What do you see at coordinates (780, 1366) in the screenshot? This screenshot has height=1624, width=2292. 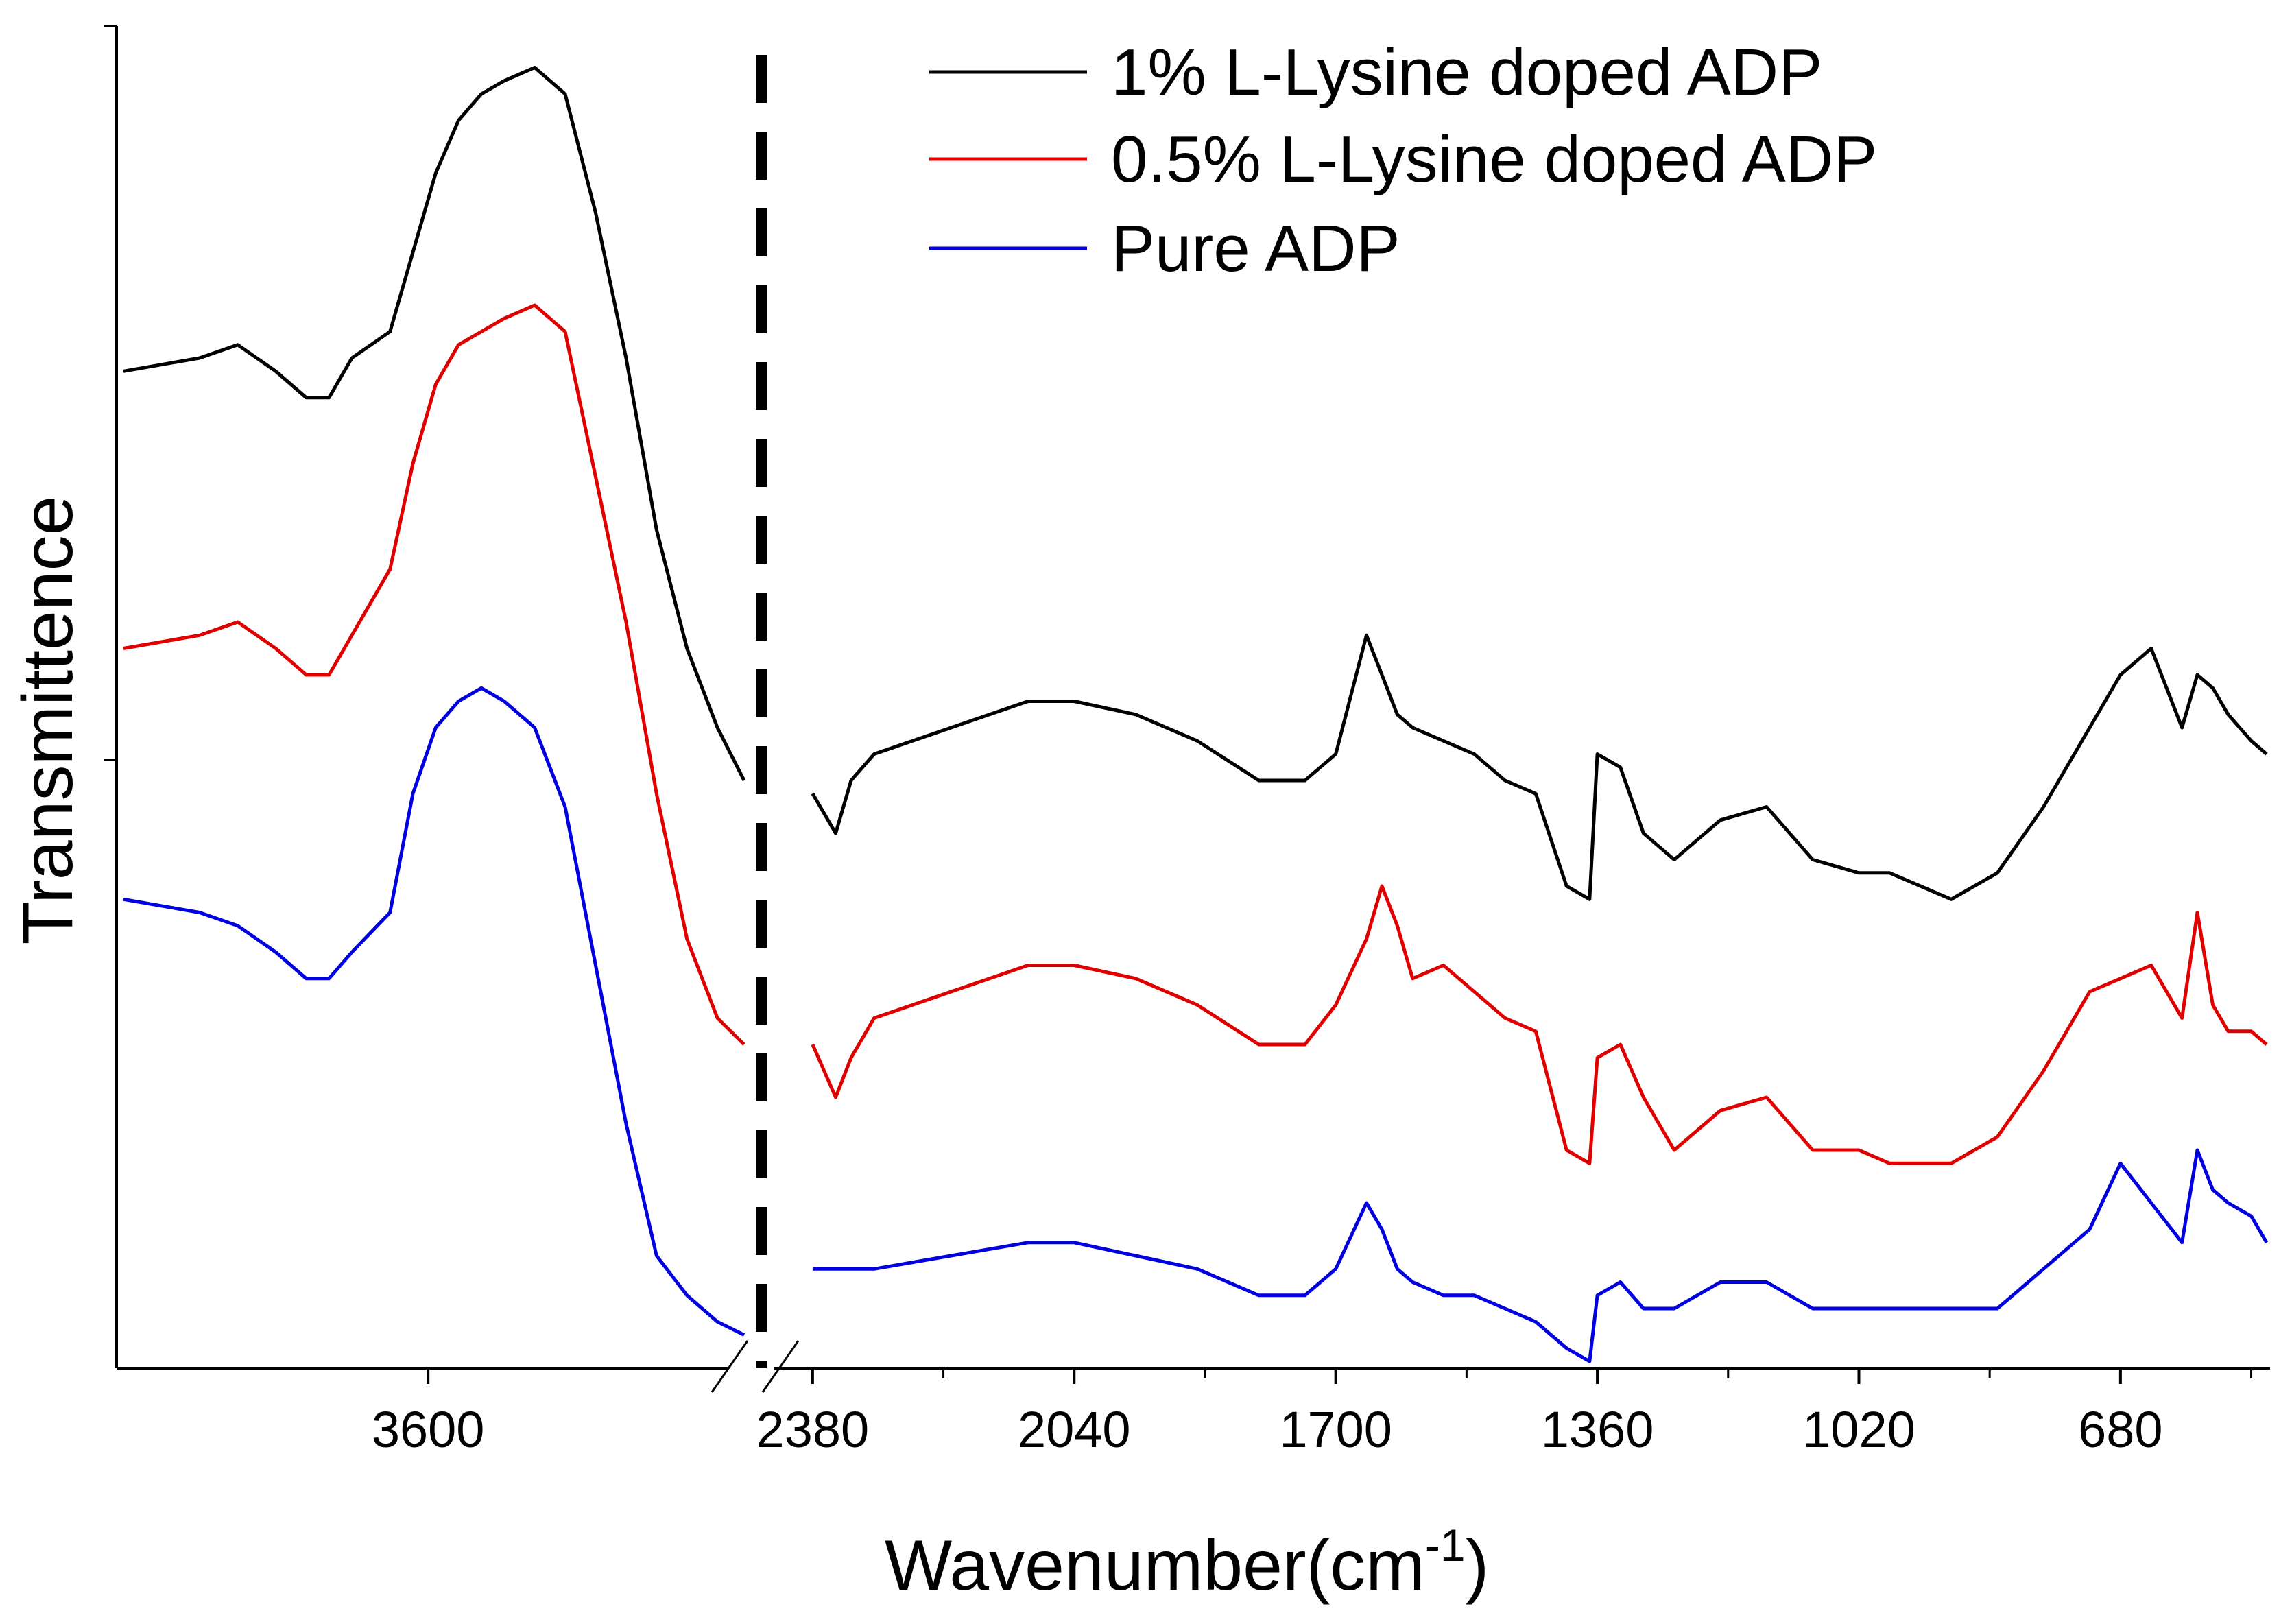 I see `break-slash-right` at bounding box center [780, 1366].